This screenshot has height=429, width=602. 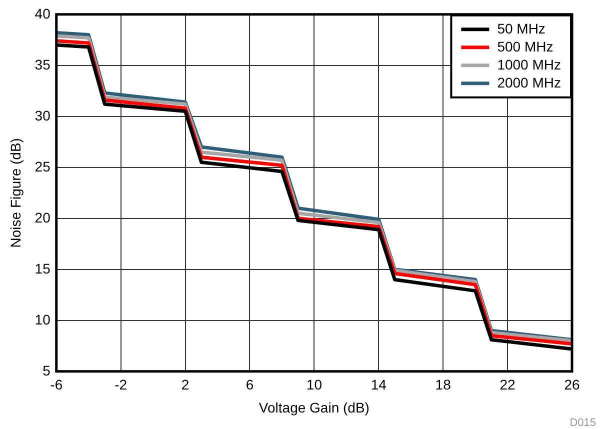 I want to click on y-tick-label: 15, so click(x=42, y=268).